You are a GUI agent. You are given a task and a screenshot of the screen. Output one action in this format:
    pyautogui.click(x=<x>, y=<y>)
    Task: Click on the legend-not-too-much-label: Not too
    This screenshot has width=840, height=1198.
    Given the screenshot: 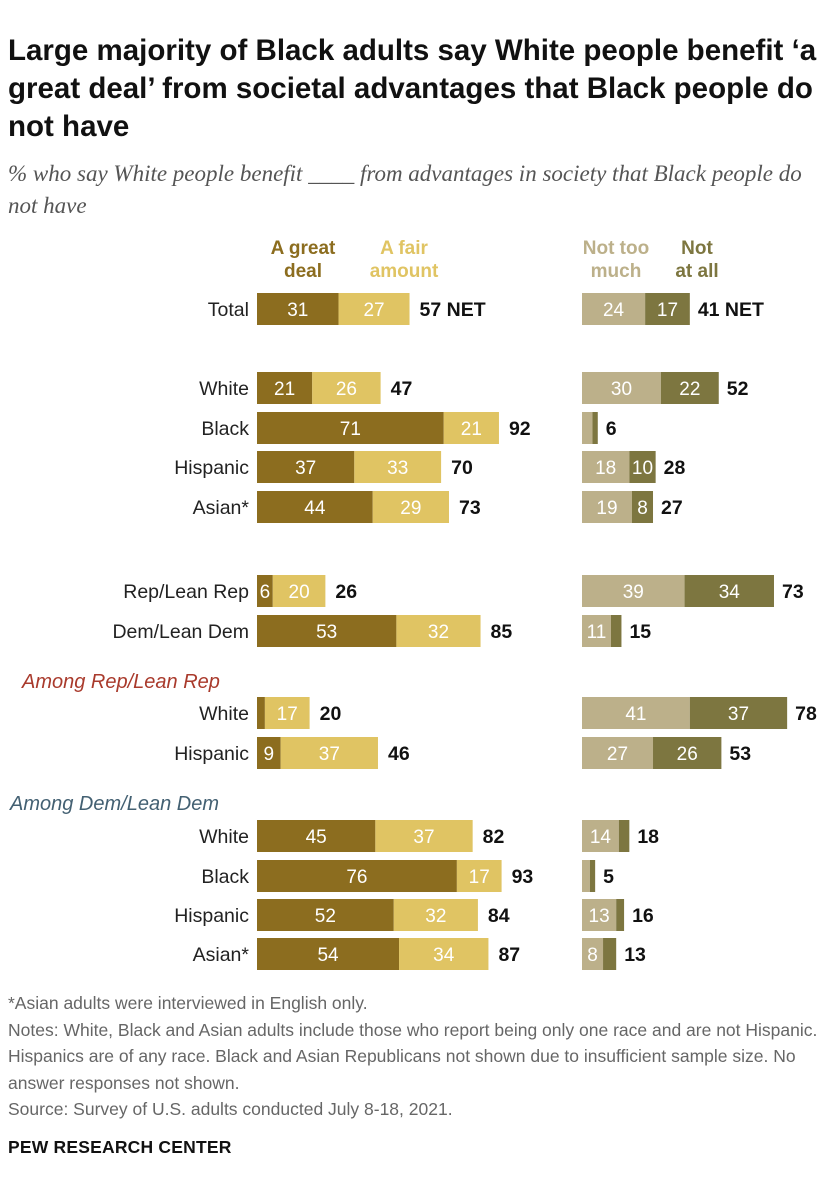 What is the action you would take?
    pyautogui.click(x=616, y=248)
    